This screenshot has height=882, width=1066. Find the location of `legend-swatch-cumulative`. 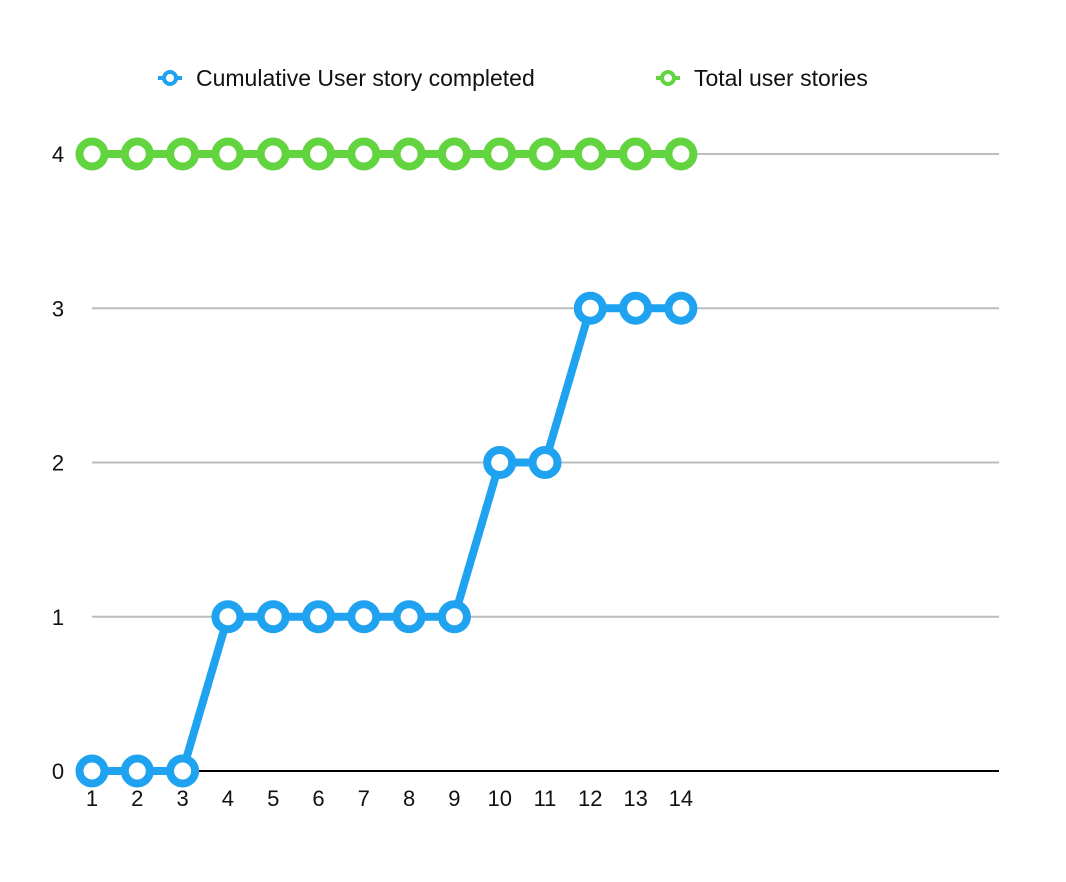

legend-swatch-cumulative is located at coordinates (170, 78).